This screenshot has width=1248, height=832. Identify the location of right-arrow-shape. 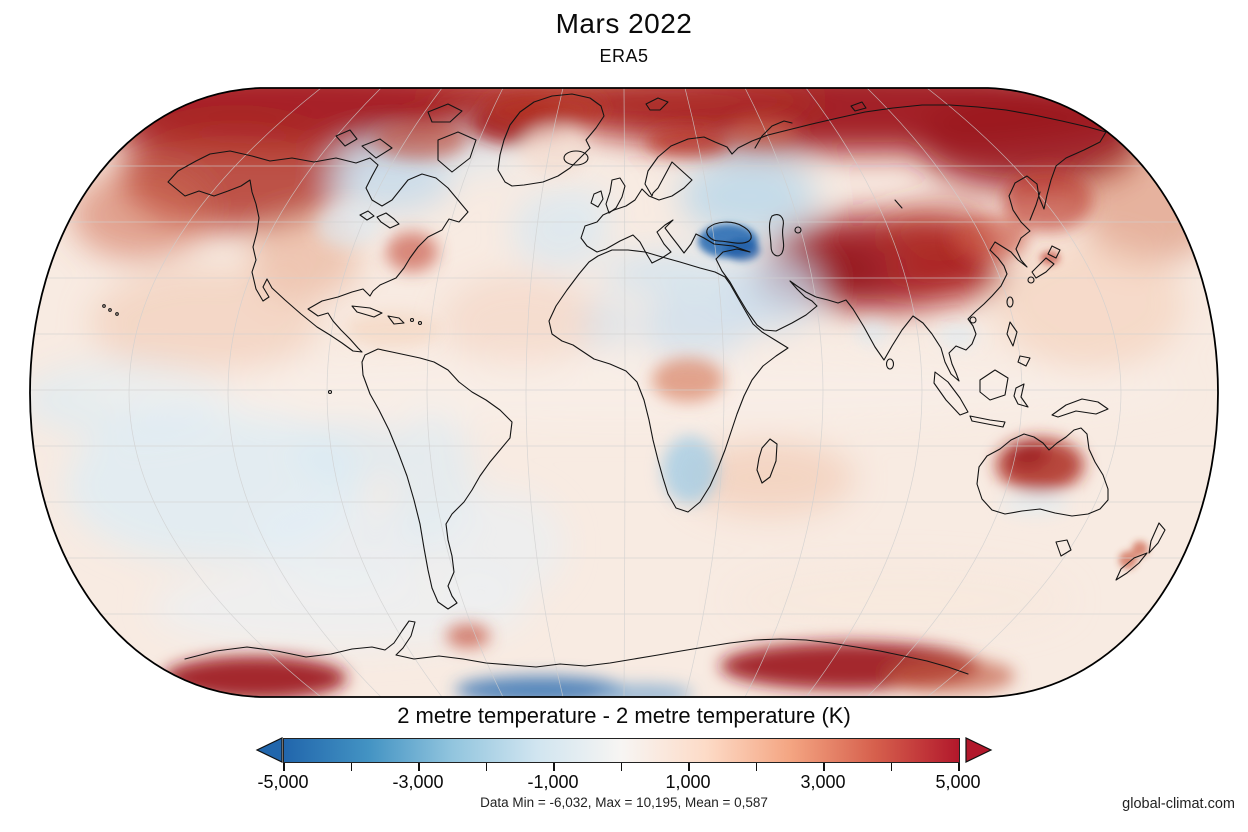
(979, 750).